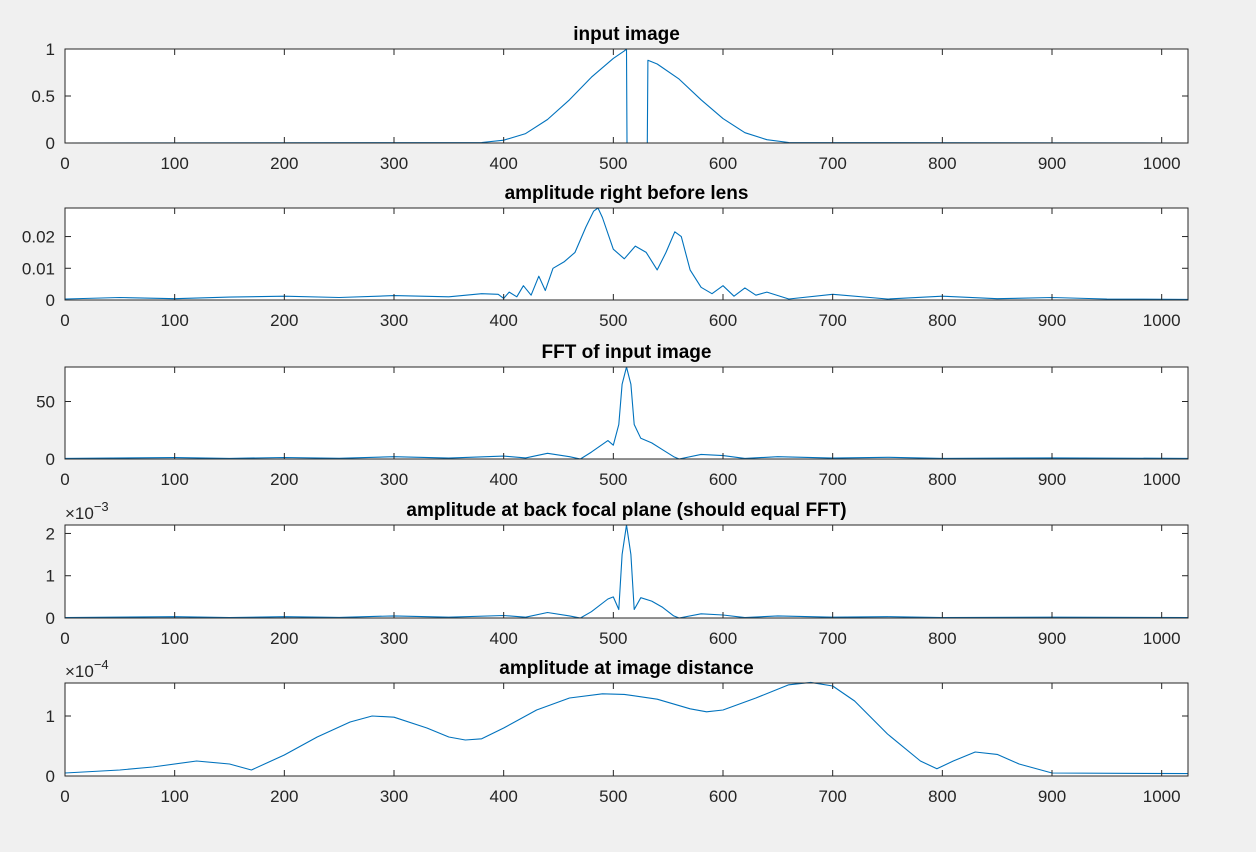 The height and width of the screenshot is (852, 1256). I want to click on y-tick-label: 0.01, so click(38, 268).